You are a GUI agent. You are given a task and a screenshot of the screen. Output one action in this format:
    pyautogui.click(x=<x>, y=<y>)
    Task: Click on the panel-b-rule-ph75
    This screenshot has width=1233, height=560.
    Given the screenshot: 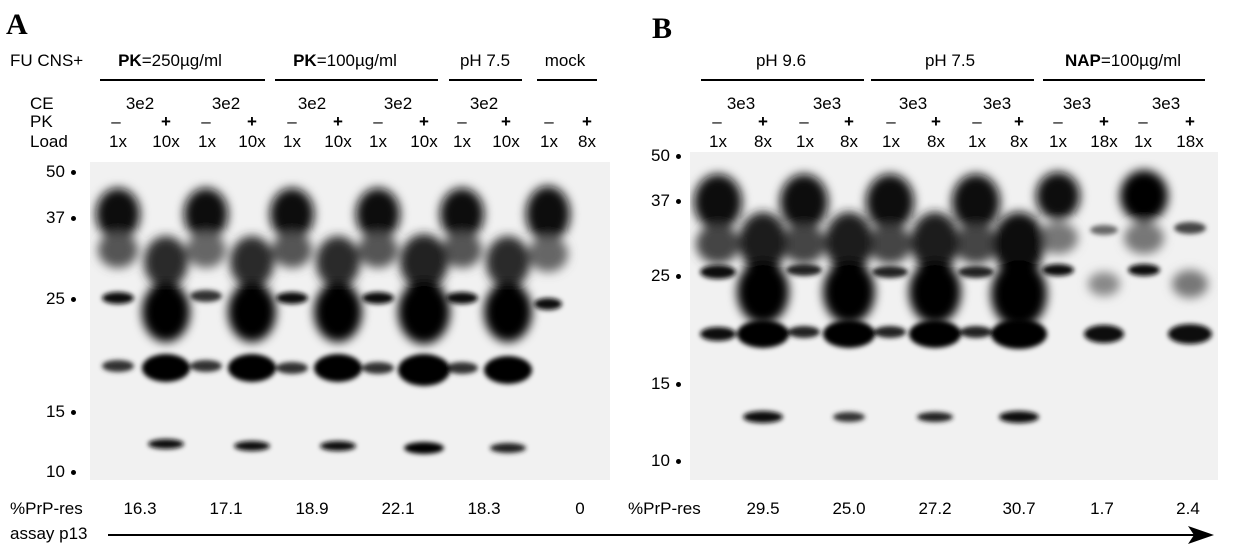 What is the action you would take?
    pyautogui.click(x=952, y=80)
    